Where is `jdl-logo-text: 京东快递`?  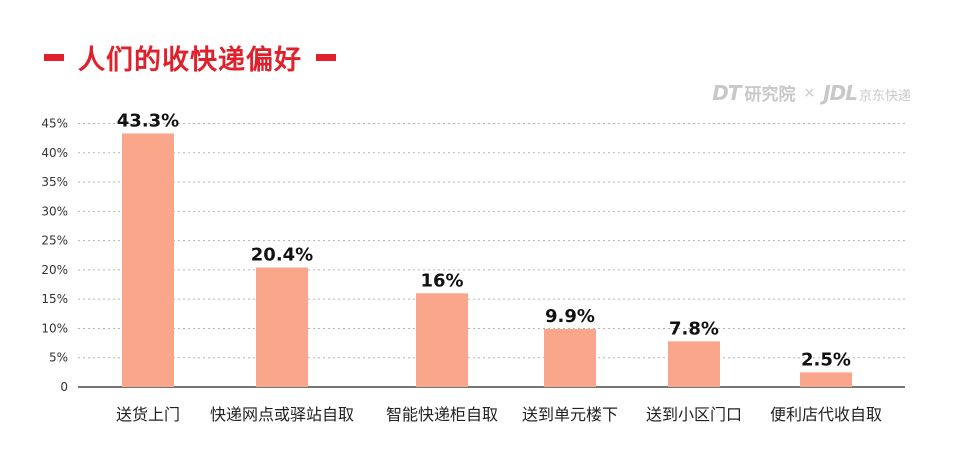 jdl-logo-text: 京东快递 is located at coordinates (884, 96).